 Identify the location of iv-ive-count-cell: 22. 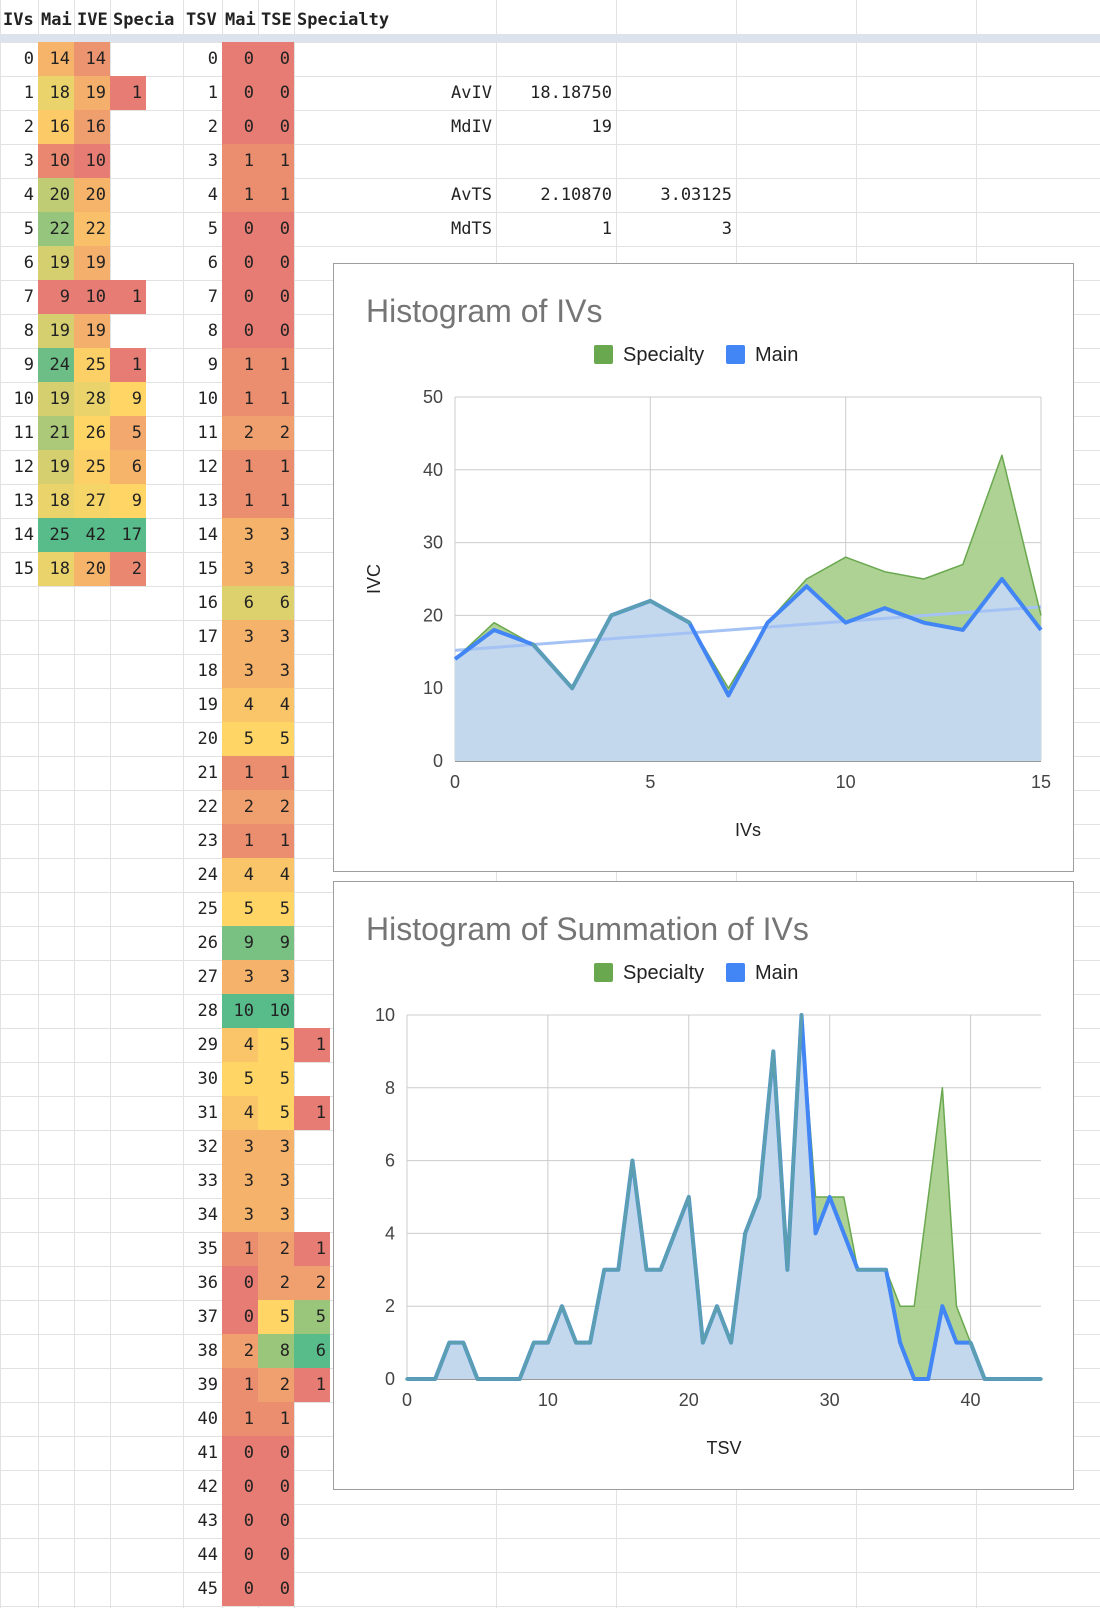
(92, 229).